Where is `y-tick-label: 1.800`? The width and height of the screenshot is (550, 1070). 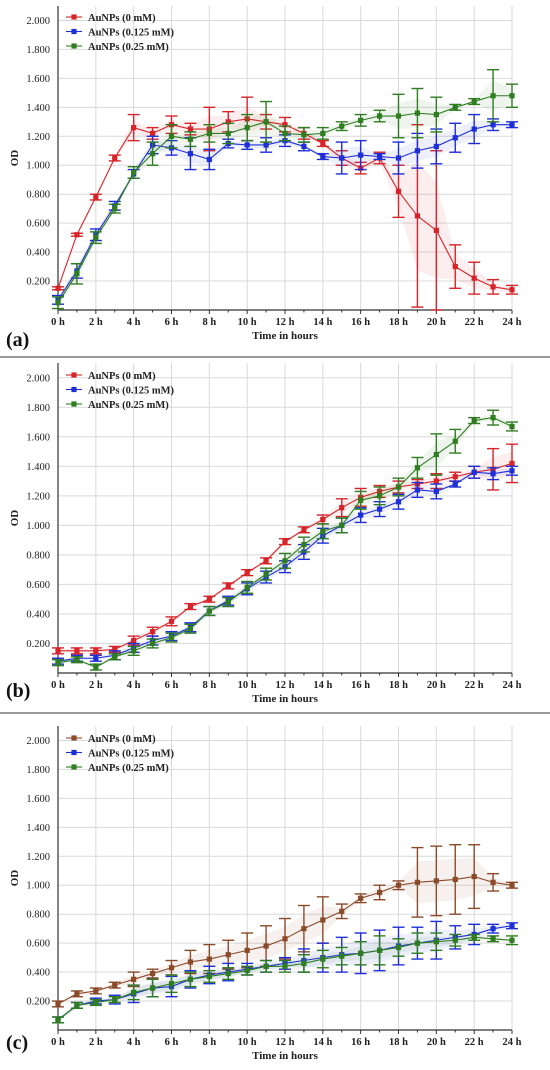
y-tick-label: 1.800 is located at coordinates (38, 408).